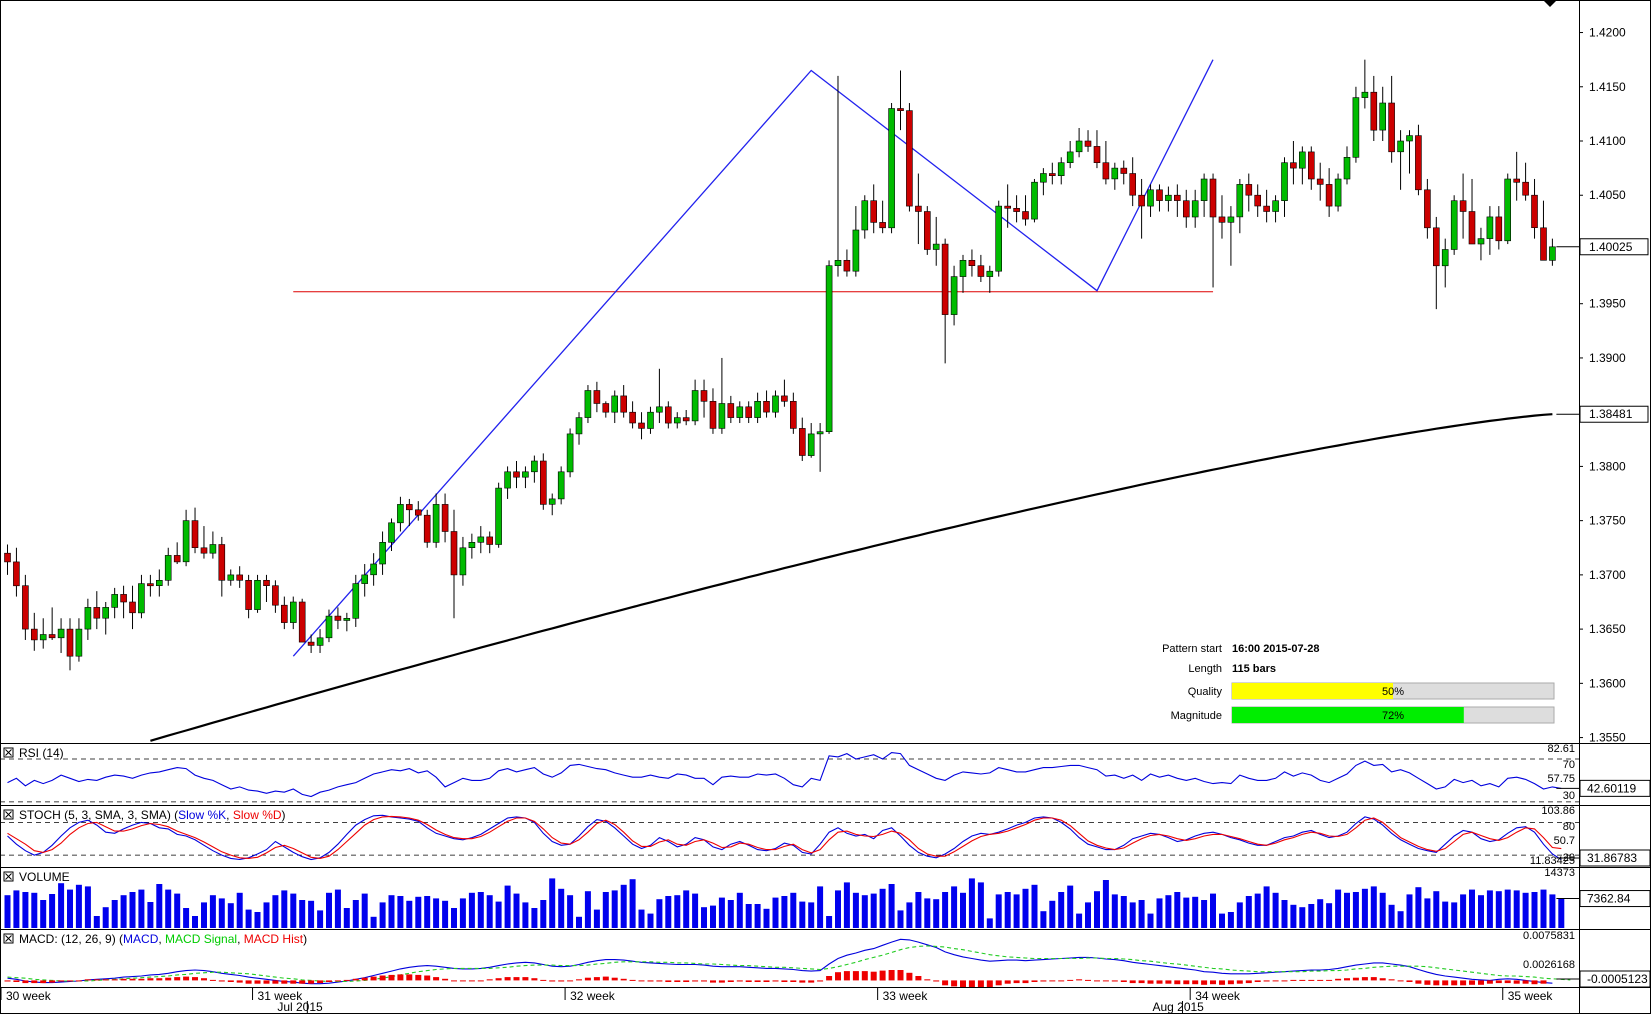 This screenshot has width=1651, height=1019. Describe the element at coordinates (44, 877) in the screenshot. I see `volume-title: VOLUME` at that location.